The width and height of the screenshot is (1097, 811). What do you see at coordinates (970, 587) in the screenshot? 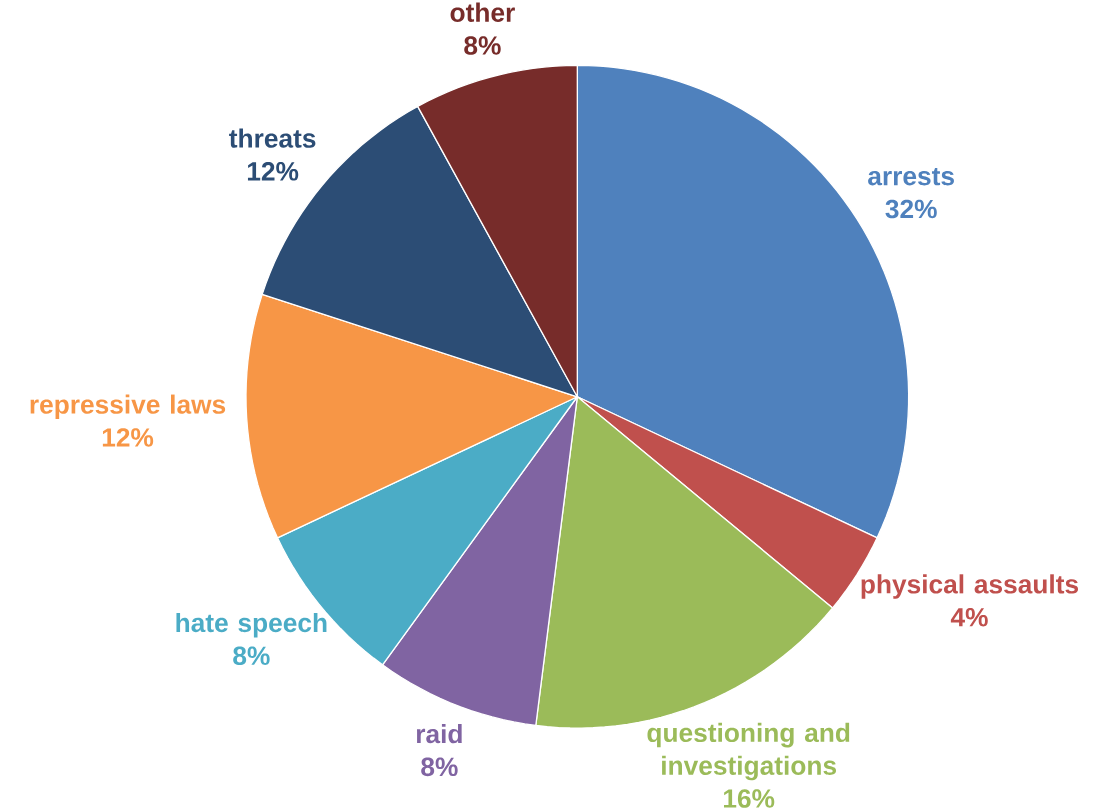
I see `slice-label: physical assaults` at bounding box center [970, 587].